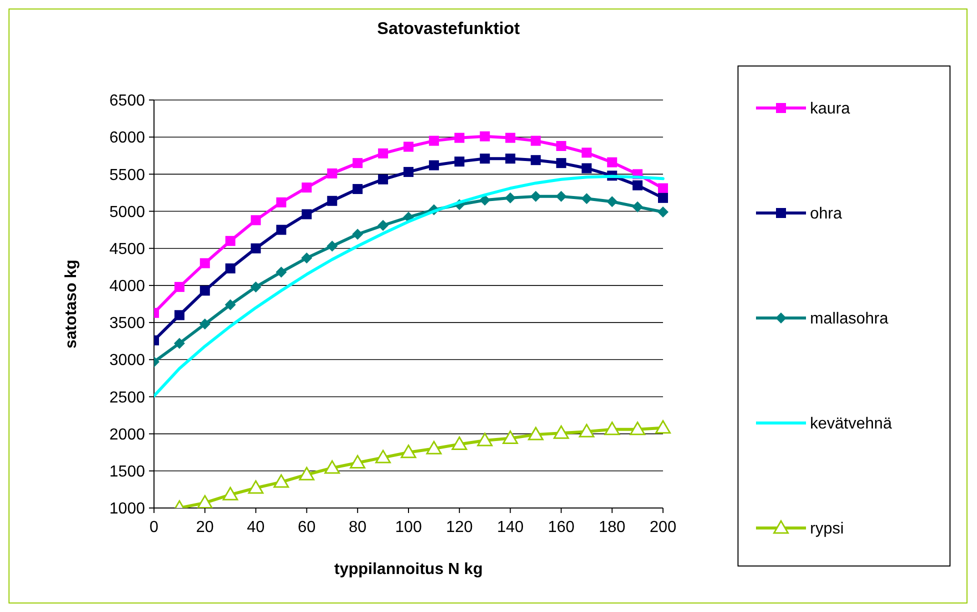  Describe the element at coordinates (127, 212) in the screenshot. I see `y-tick-label: 5000` at that location.